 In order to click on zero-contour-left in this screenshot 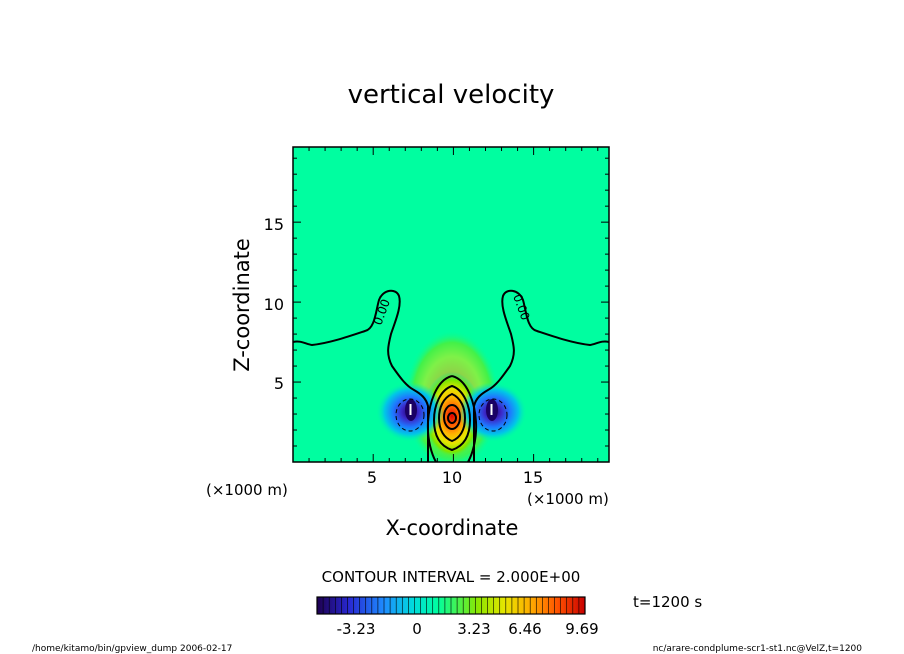, I will do `click(361, 375)`.